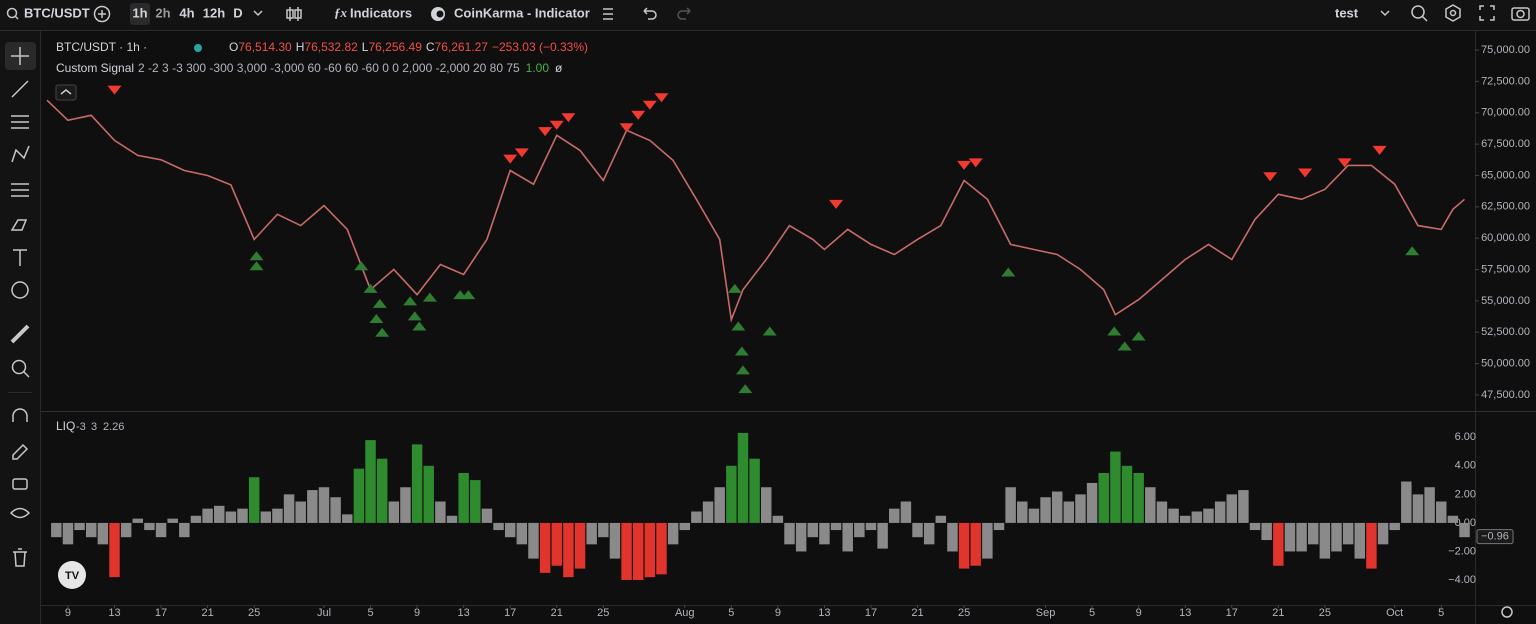  Describe the element at coordinates (824, 613) in the screenshot. I see `x-tick-label: 13` at that location.